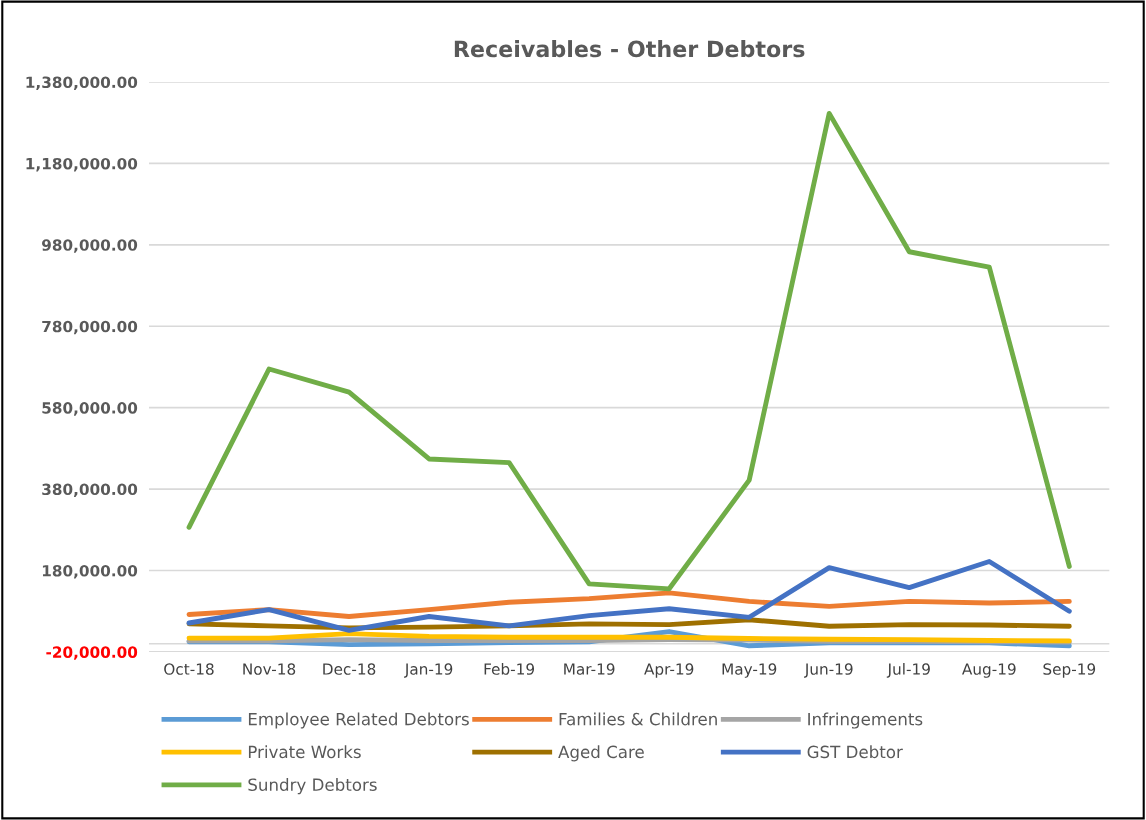 This screenshot has height=820, width=1146. I want to click on y-tick-label: 980,000.00, so click(90, 246).